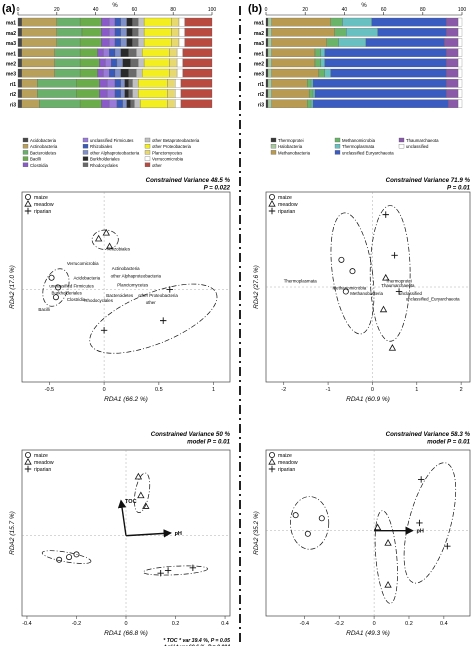 This screenshot has height=646, width=474. I want to click on y-axis-title: RDA2 (15.7 %), so click(12, 533).